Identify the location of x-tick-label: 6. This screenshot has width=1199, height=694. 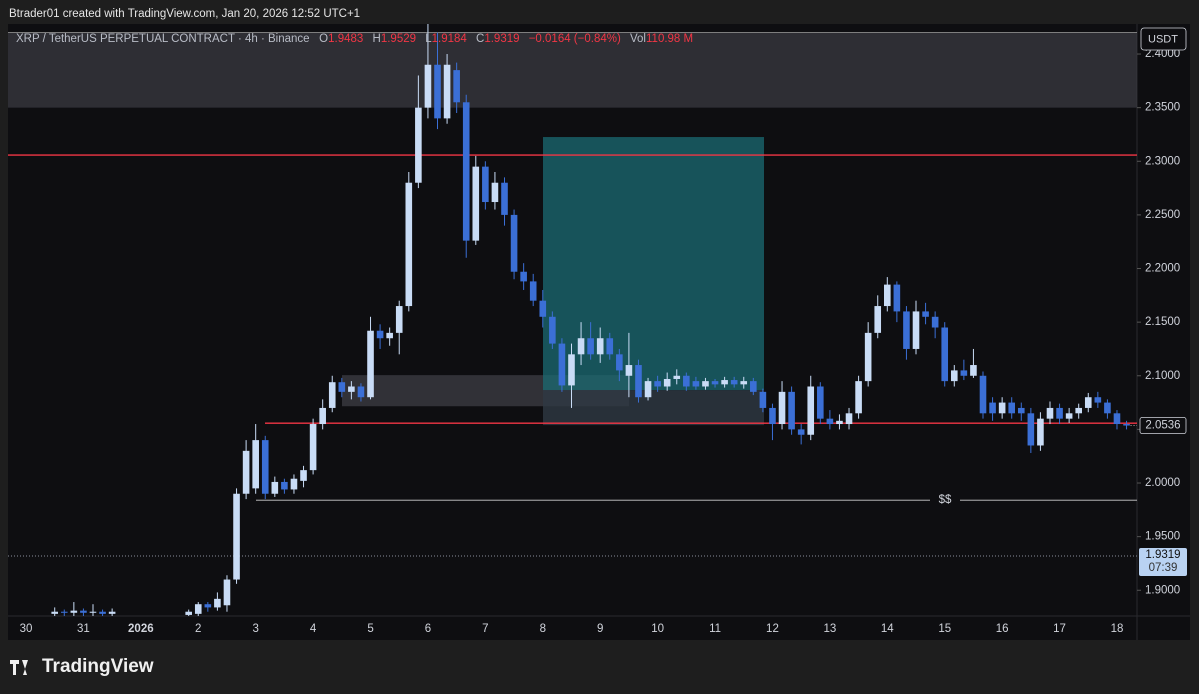
(428, 629).